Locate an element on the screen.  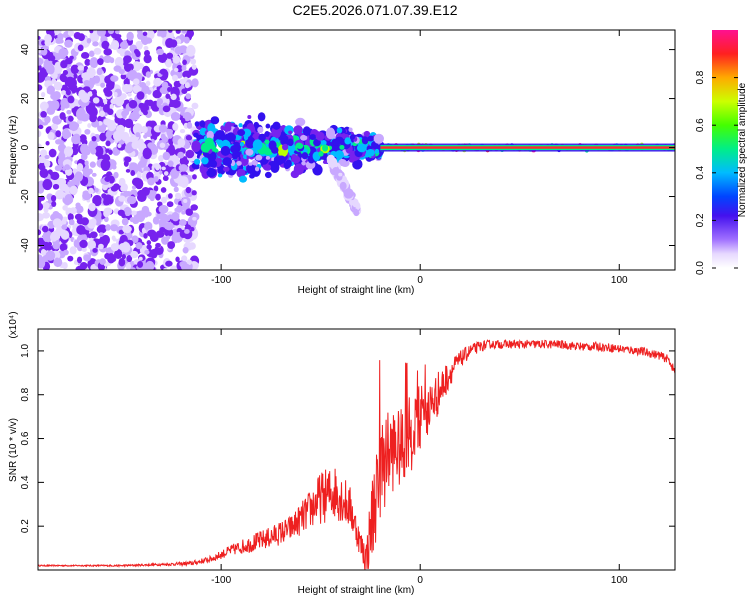
spectrogram-y-tick-label: 40 is located at coordinates (25, 50).